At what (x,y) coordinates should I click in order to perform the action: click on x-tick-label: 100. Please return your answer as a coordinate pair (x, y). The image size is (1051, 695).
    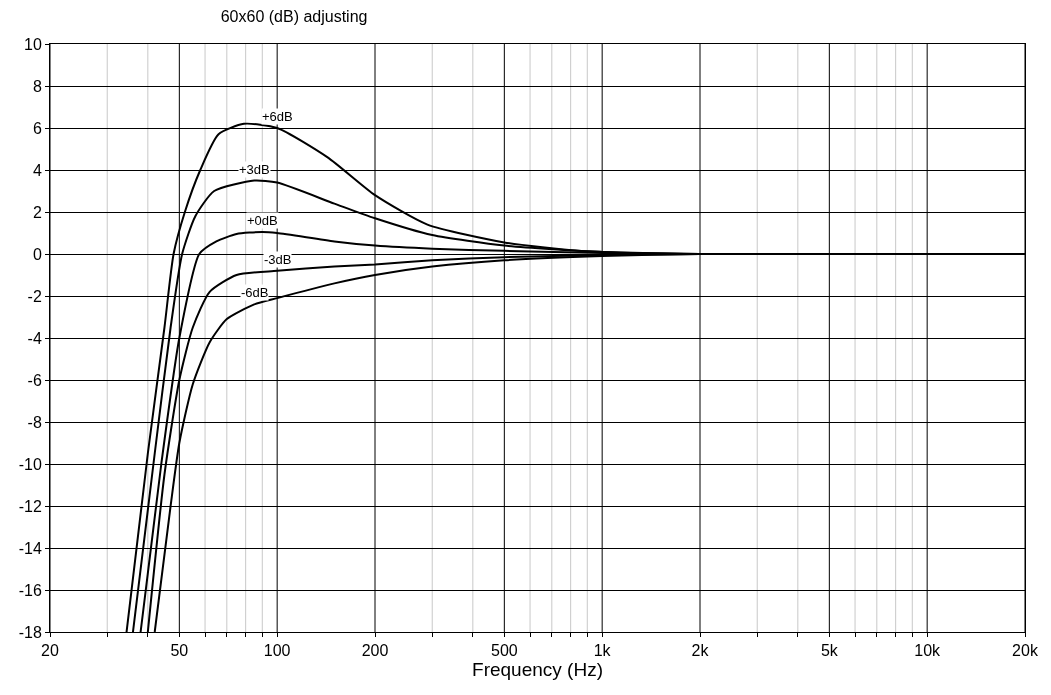
    Looking at the image, I should click on (277, 651).